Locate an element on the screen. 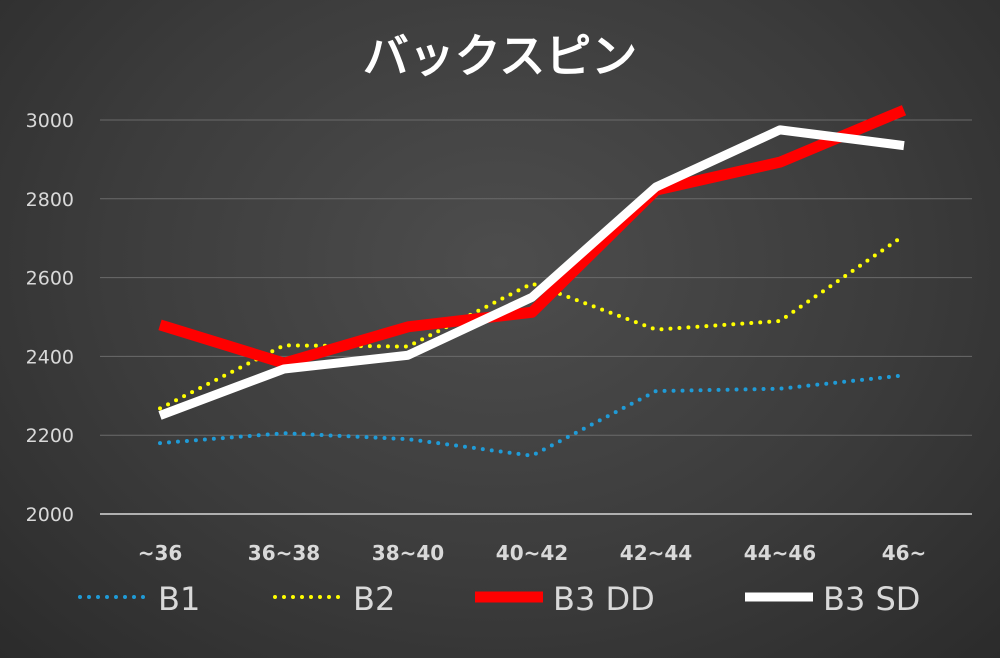 Image resolution: width=1000 pixels, height=658 pixels. y-tick-label: 2200 is located at coordinates (50, 436).